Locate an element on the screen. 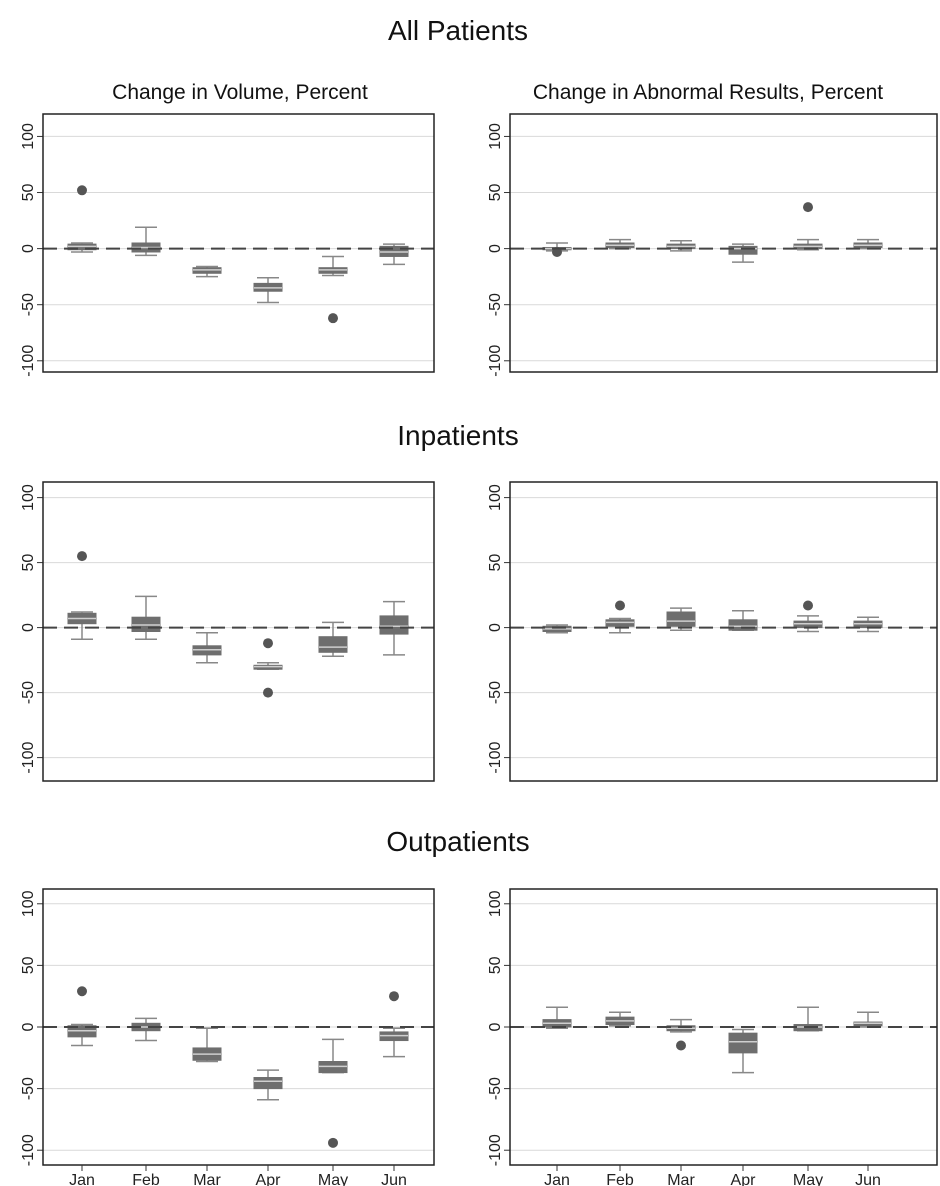 This screenshot has height=1186, width=940. panel-5: 100 50 0 -50 -100 Jan Feb Mar Apr May Jun is located at coordinates (227, 1037).